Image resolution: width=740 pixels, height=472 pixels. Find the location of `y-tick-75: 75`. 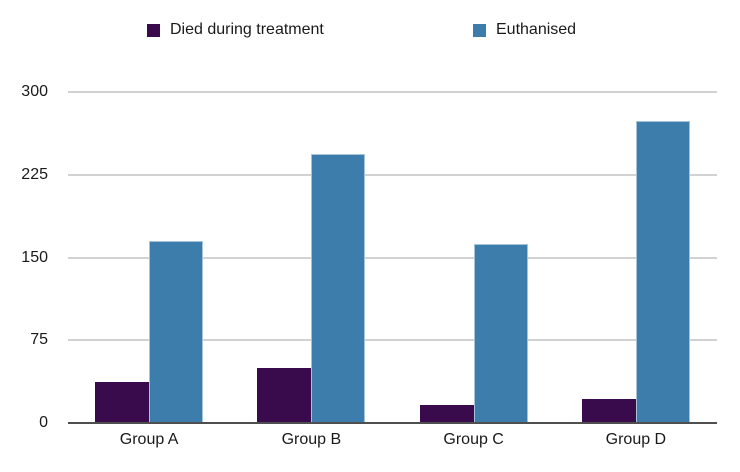

y-tick-75: 75 is located at coordinates (39, 340).